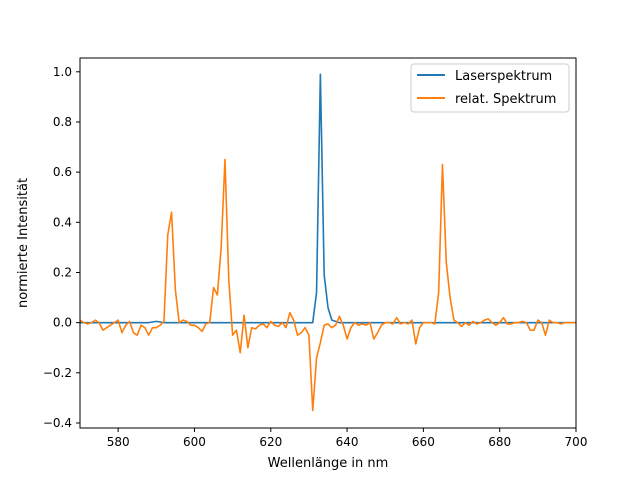 The image size is (640, 480). What do you see at coordinates (57, 423) in the screenshot?
I see `y-tick-label: −0.4` at bounding box center [57, 423].